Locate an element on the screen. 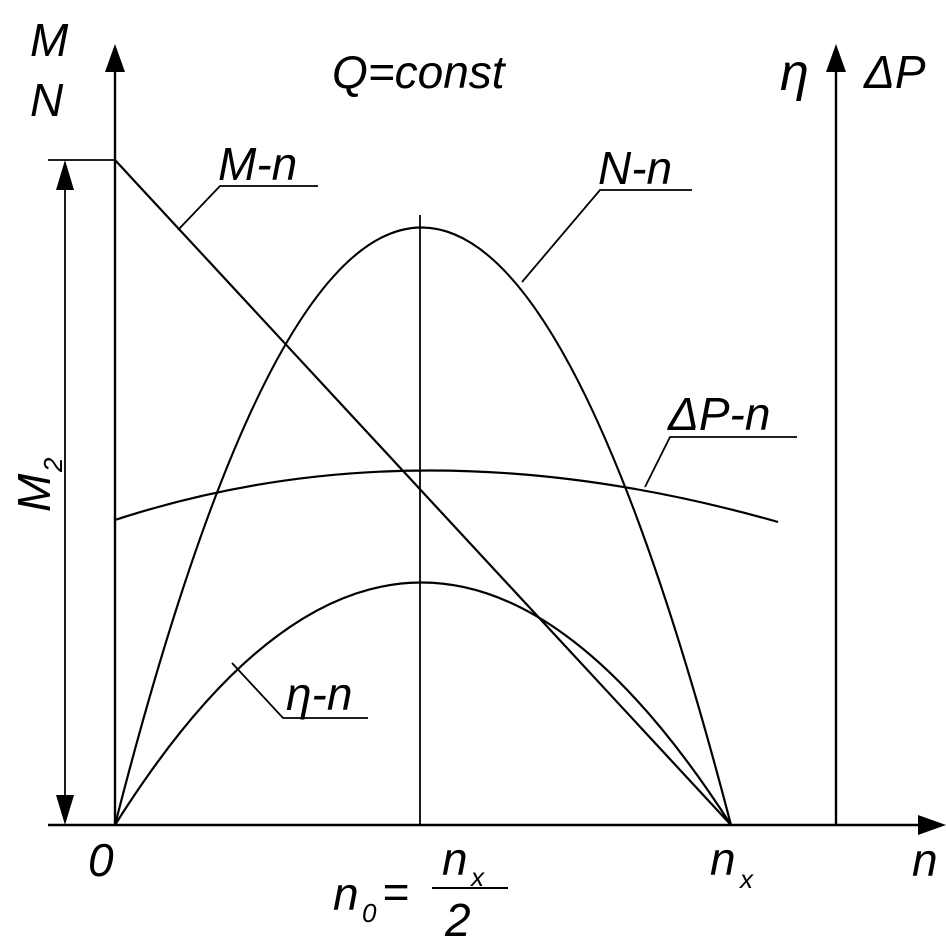 The width and height of the screenshot is (946, 939). n0-equals: = is located at coordinates (395, 892).